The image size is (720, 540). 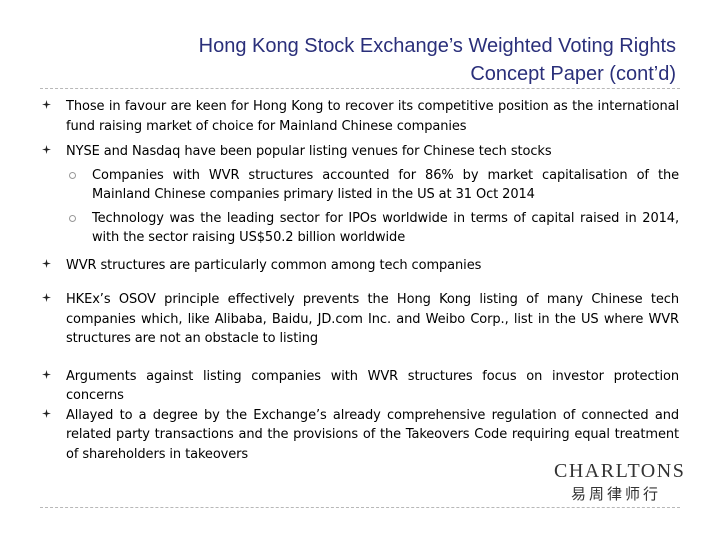 What do you see at coordinates (360, 507) in the screenshot?
I see `footer-divider` at bounding box center [360, 507].